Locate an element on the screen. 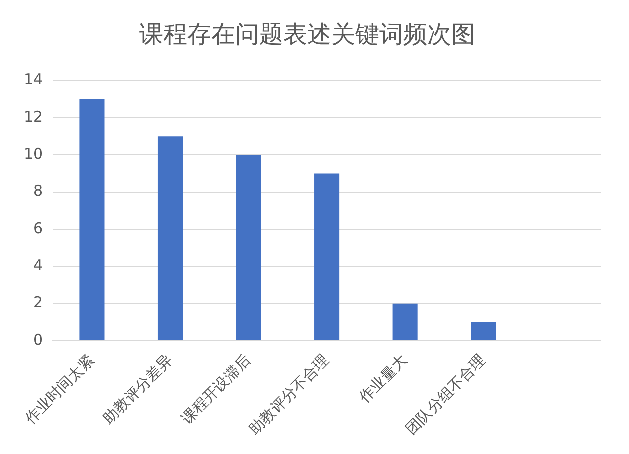  x-tick-label: 助教评分差异 is located at coordinates (138, 389).